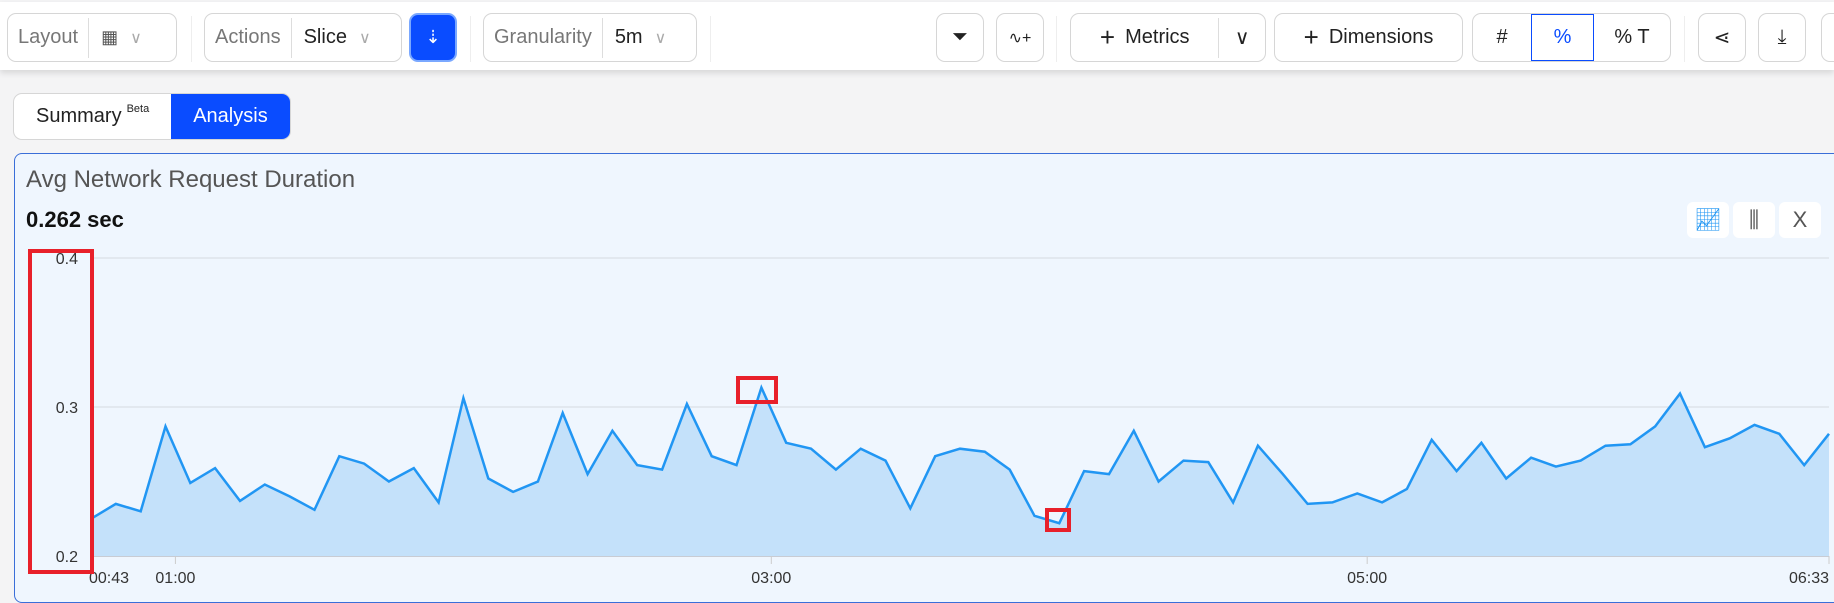 The image size is (1834, 603). Describe the element at coordinates (110, 37) in the screenshot. I see `table-layout-icon: ▦` at that location.